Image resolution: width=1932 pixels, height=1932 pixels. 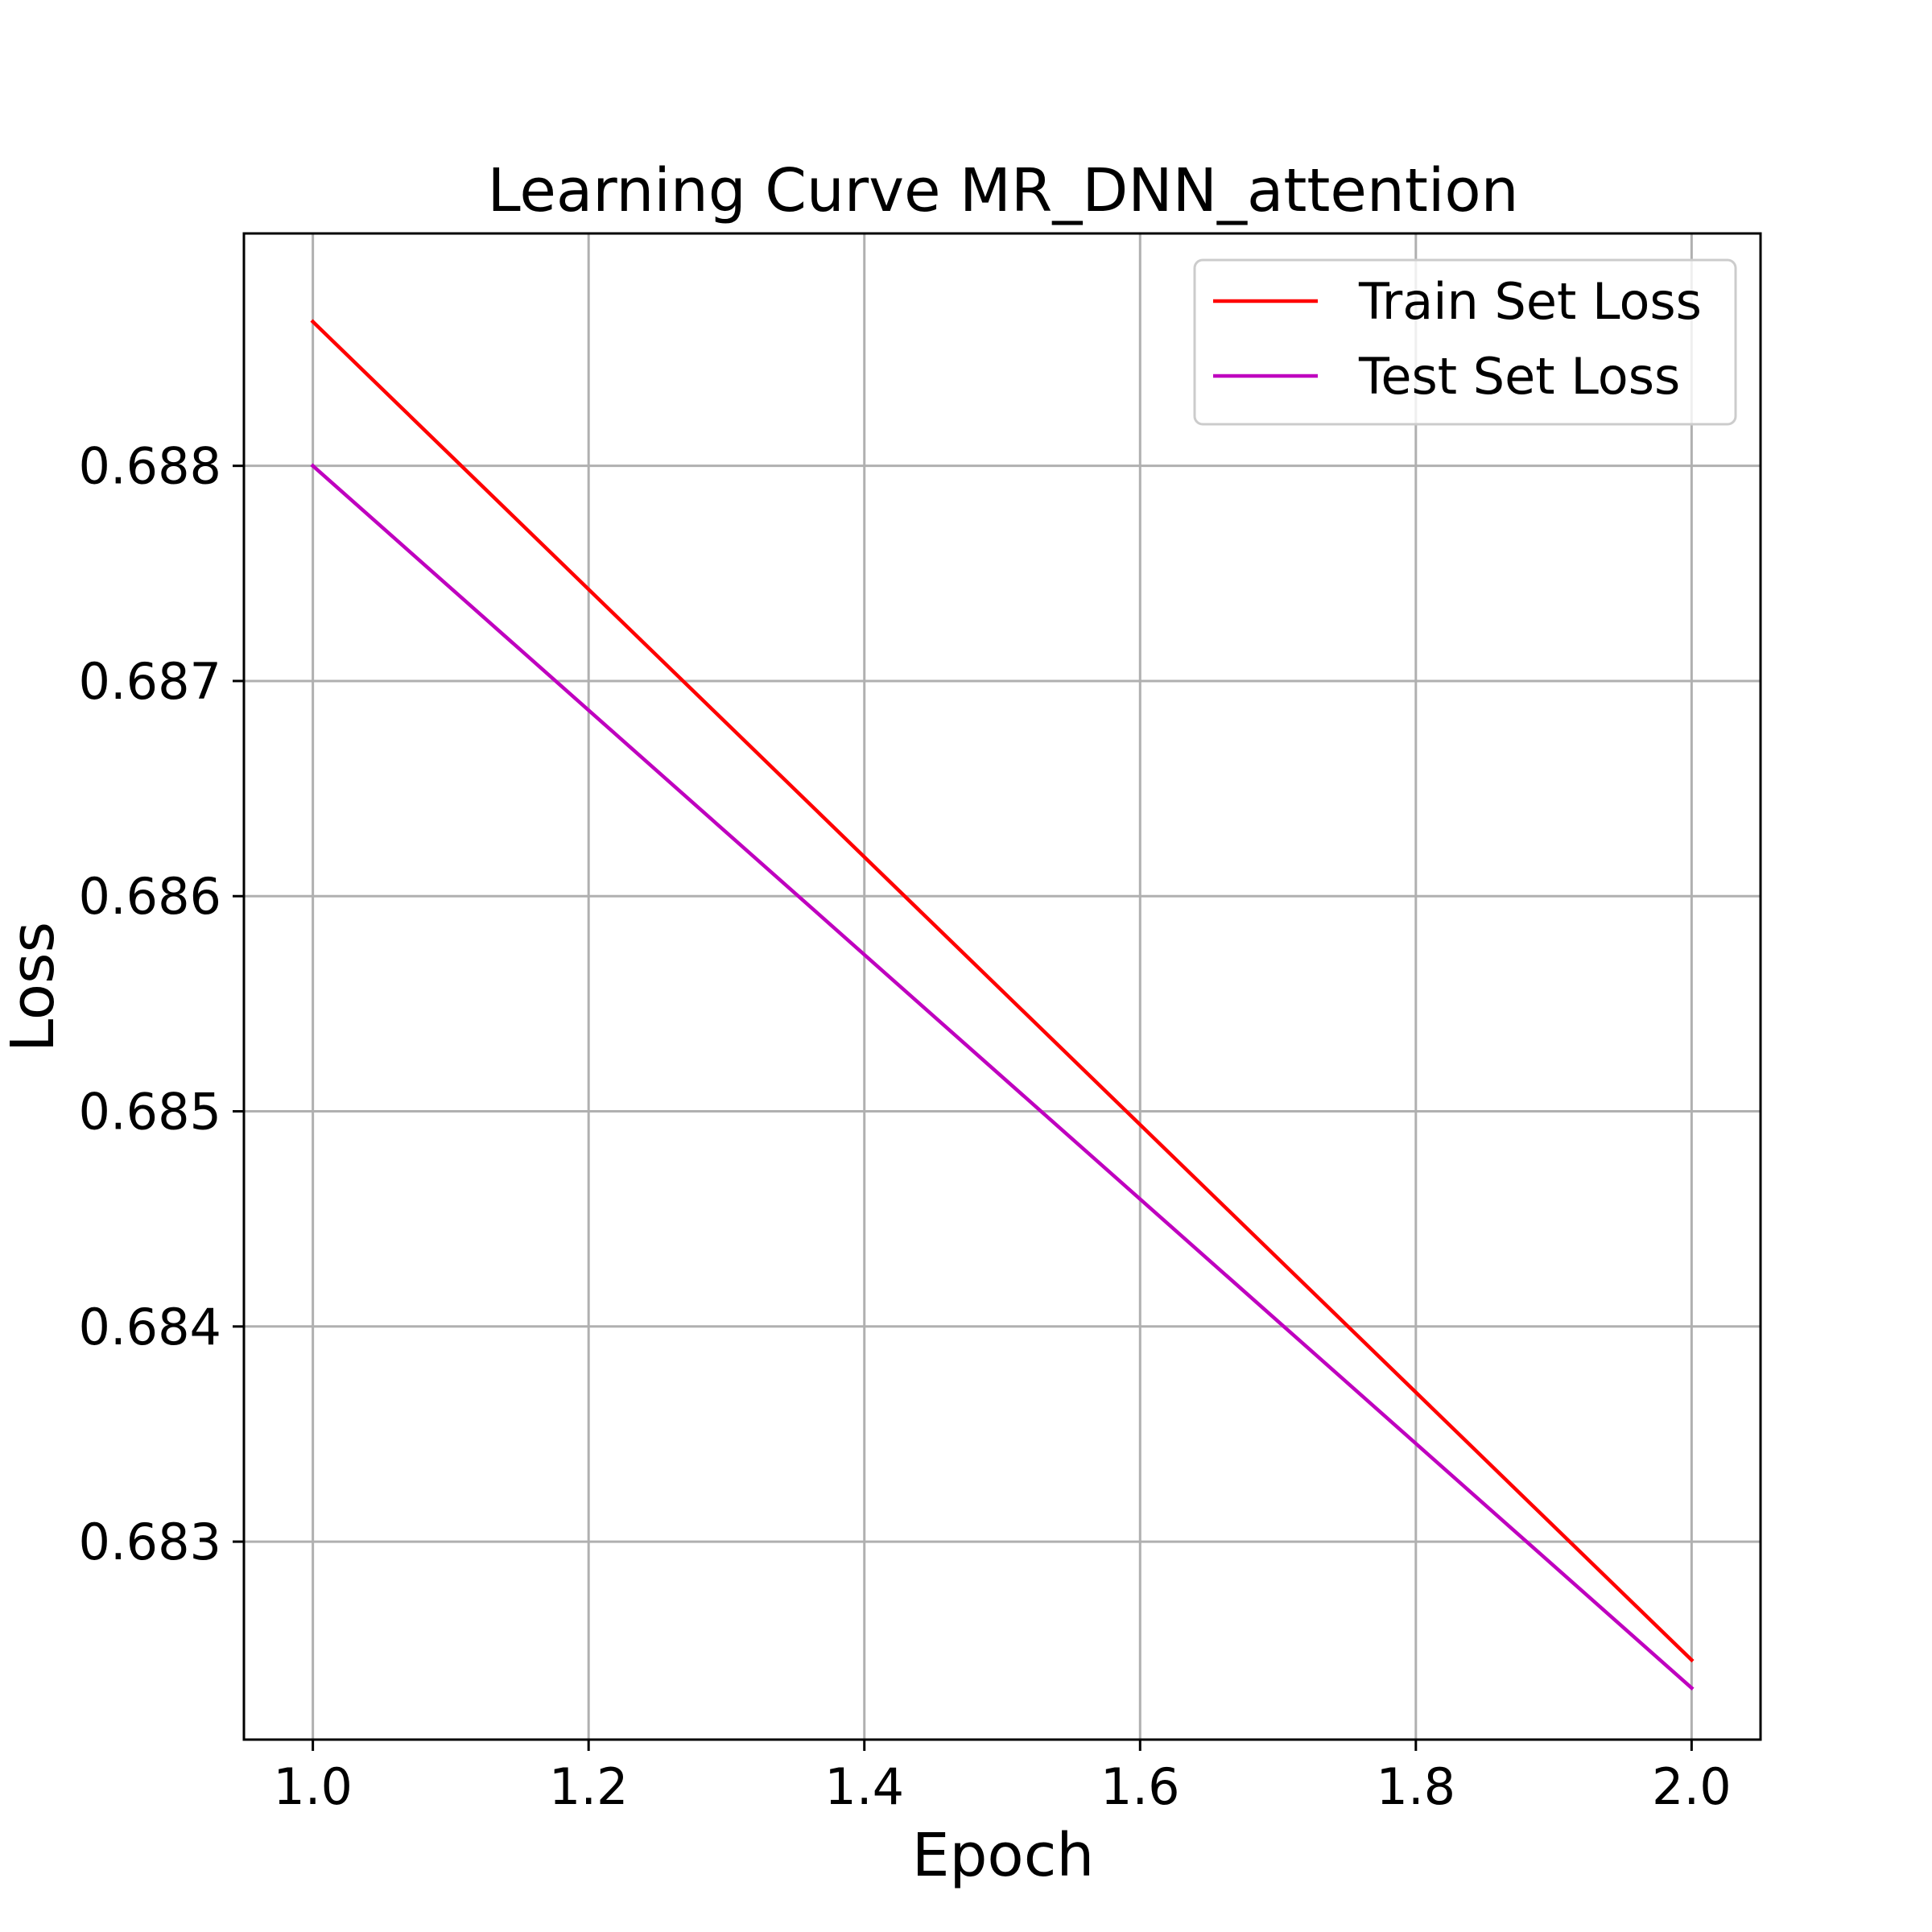 I want to click on legend: Train Set Loss Test Set Loss, so click(x=1465, y=342).